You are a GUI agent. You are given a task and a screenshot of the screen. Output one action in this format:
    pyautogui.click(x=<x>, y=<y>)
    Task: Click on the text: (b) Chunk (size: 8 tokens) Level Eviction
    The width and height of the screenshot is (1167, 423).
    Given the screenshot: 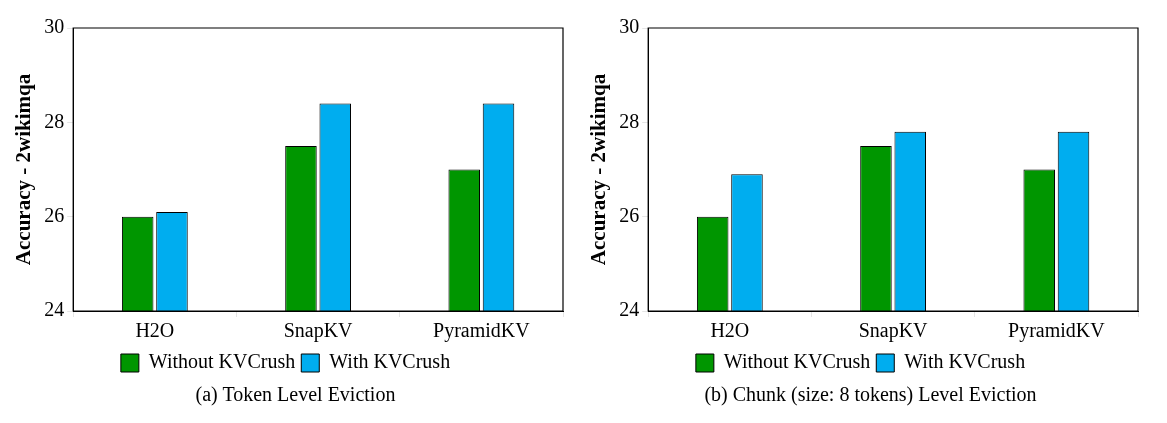 What is the action you would take?
    pyautogui.click(x=870, y=394)
    